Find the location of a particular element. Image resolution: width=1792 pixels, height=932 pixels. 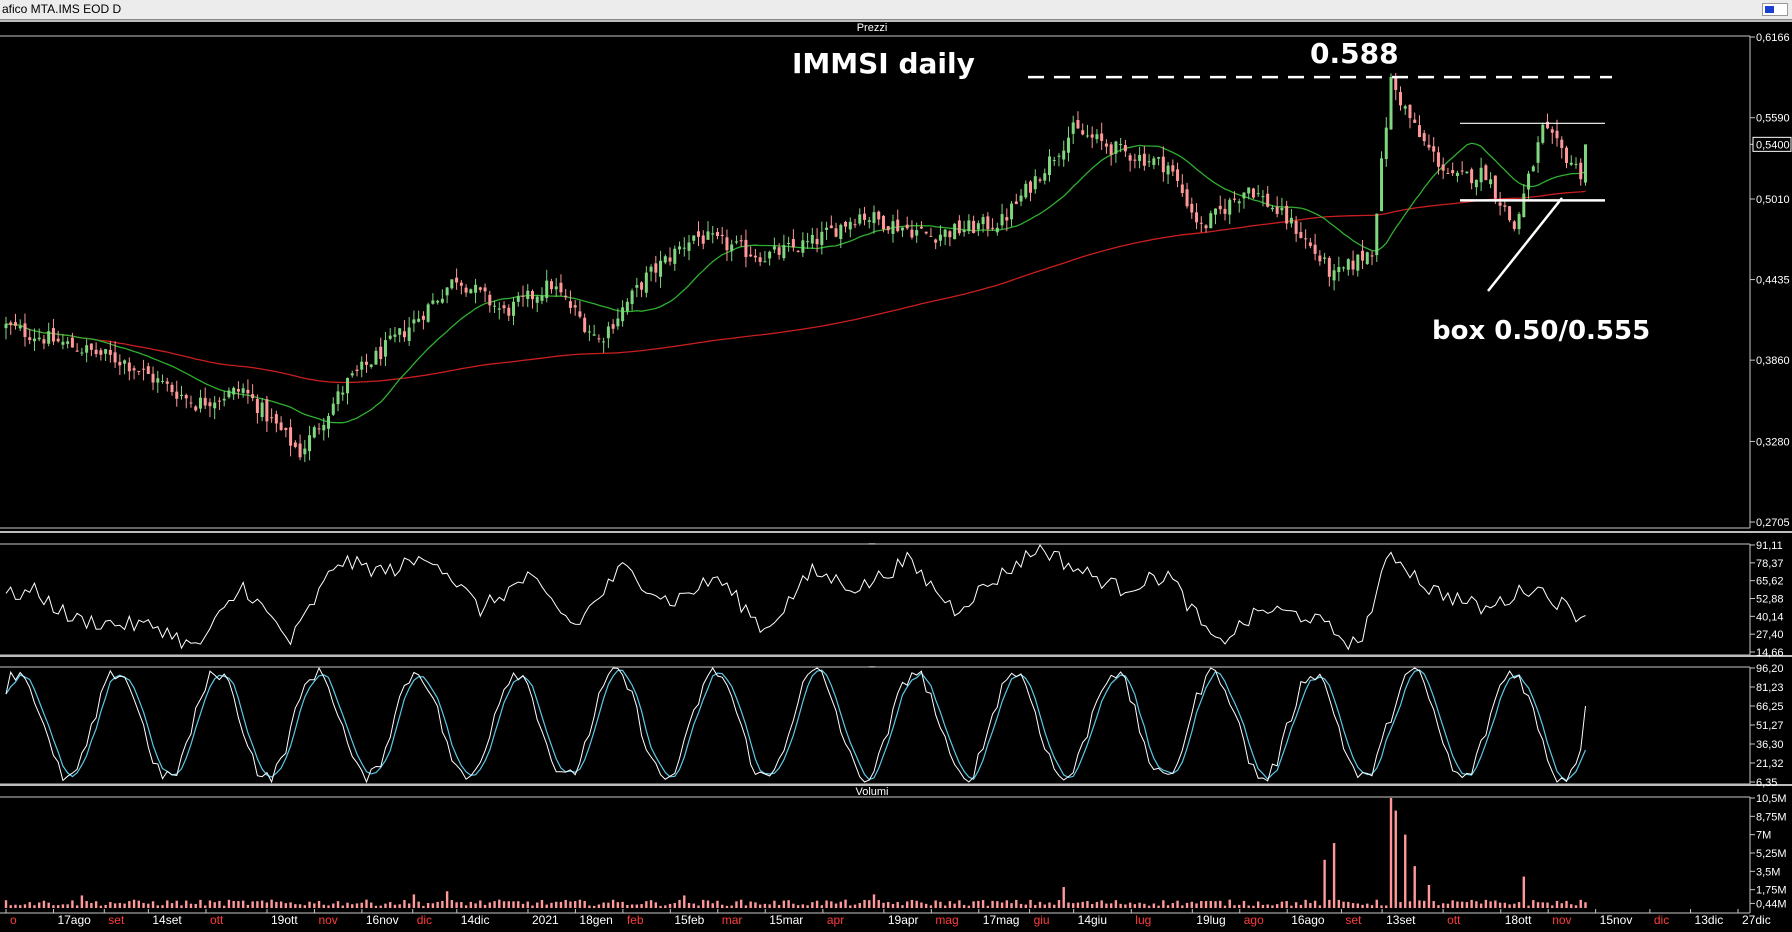

price-axis-tick-label: 0,6166 is located at coordinates (1773, 38).